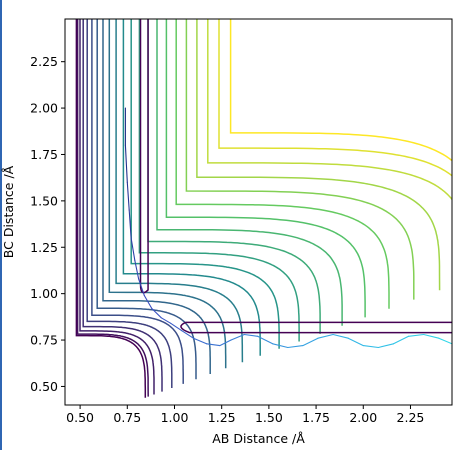 The image size is (467, 450). I want to click on y-tick-label: 1.75, so click(44, 154).